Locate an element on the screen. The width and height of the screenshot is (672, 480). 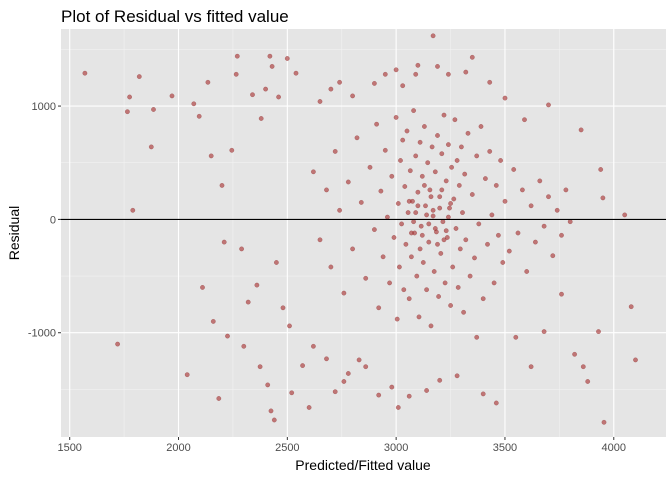
x-tick-label: 3500 is located at coordinates (505, 448).